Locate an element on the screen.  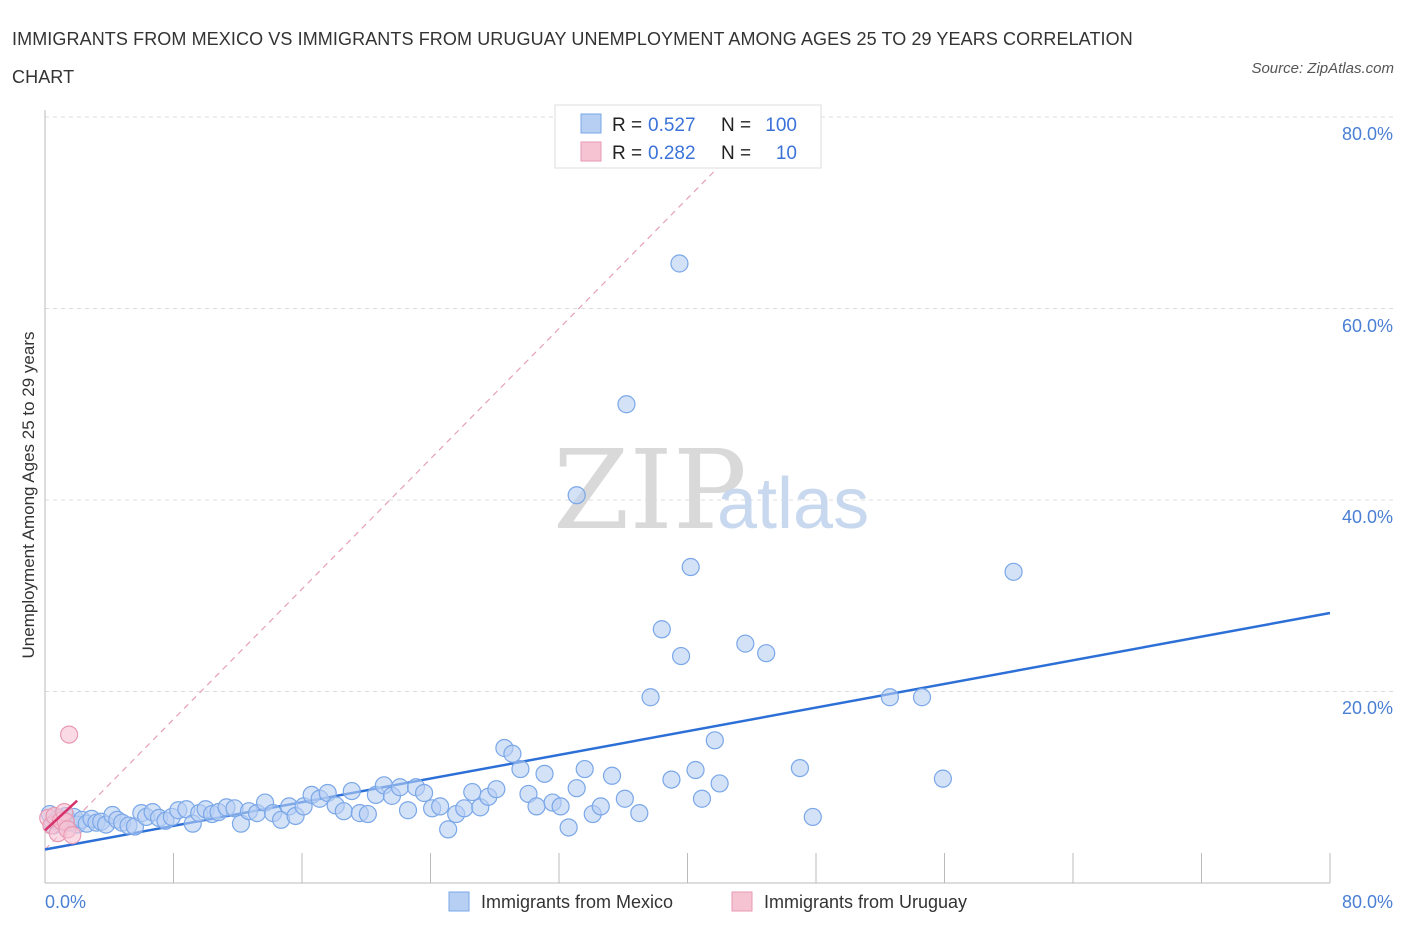
watermark-zip: ZIP is located at coordinates (650, 490).